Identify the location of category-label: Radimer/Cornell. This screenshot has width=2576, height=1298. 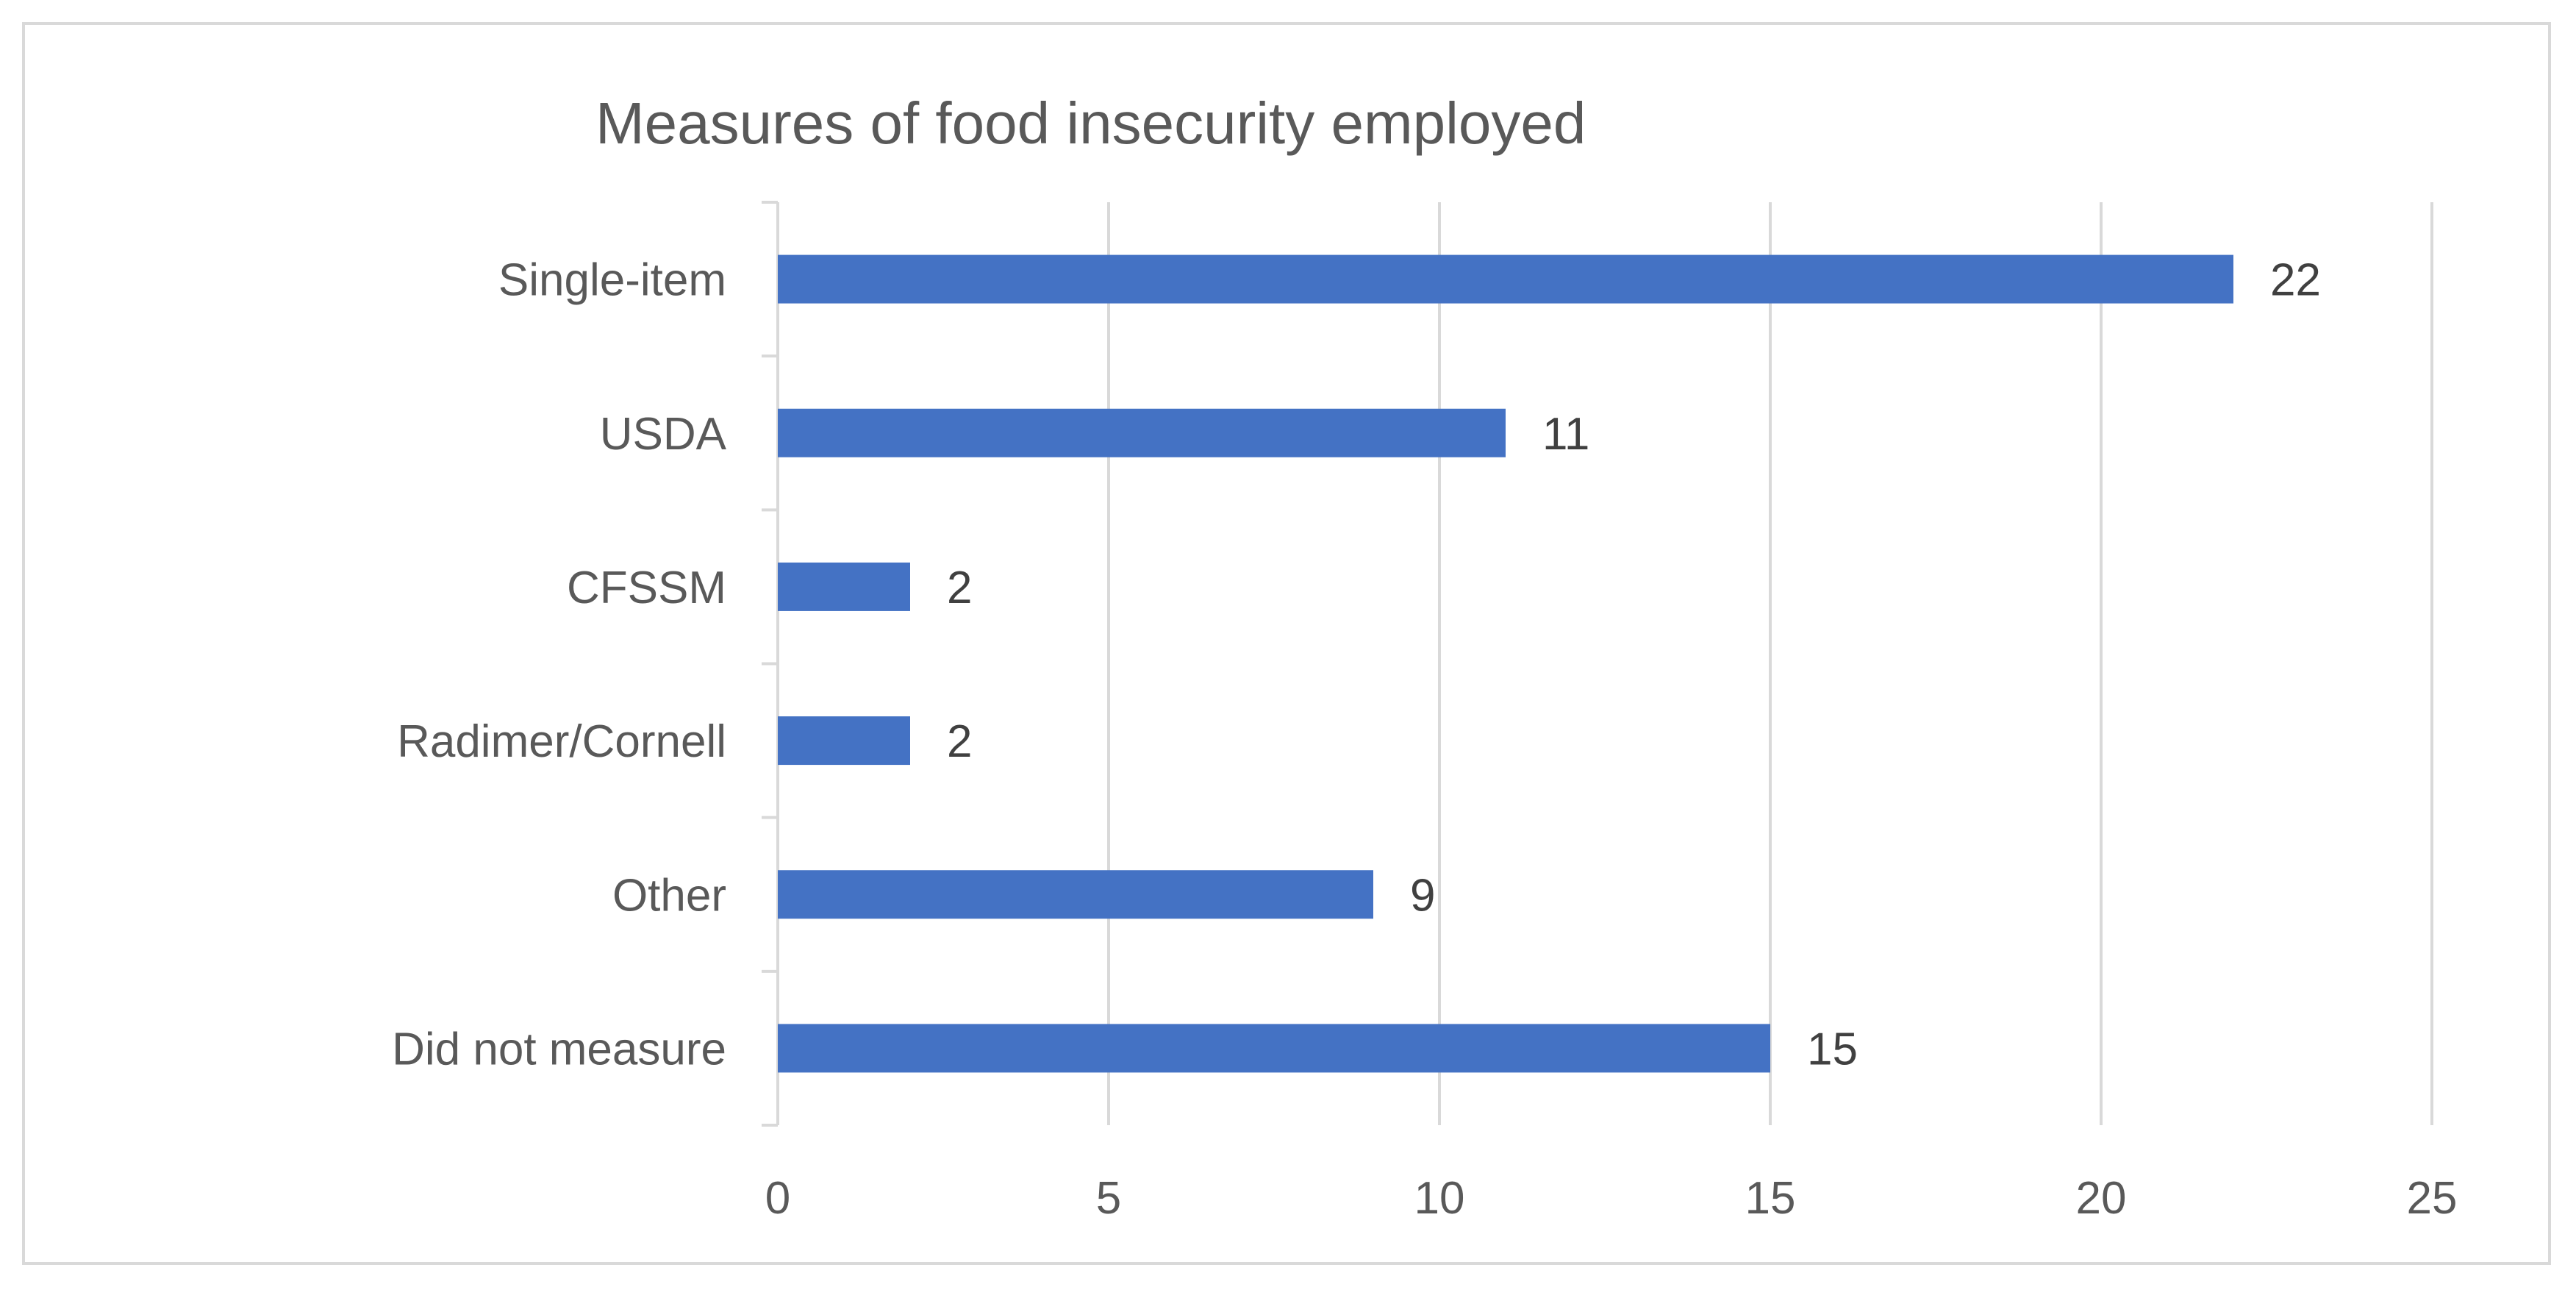
(561, 741).